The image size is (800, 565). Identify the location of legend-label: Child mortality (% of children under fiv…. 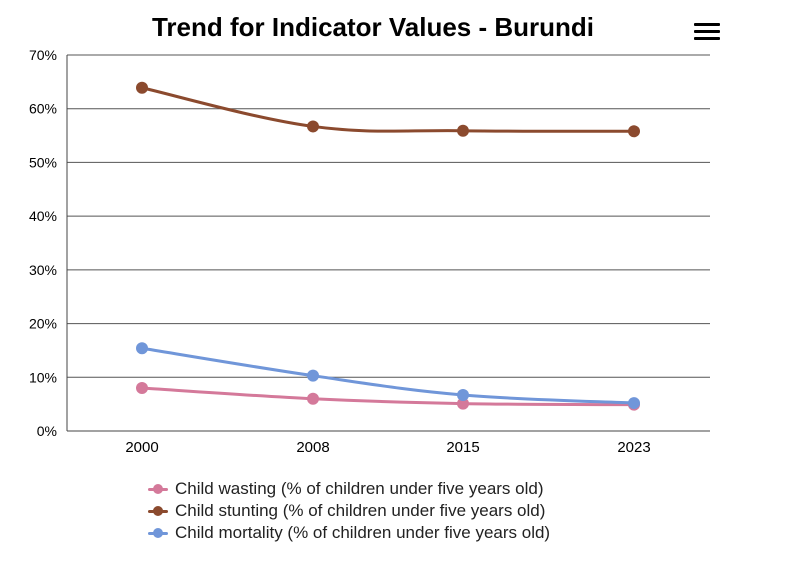
(363, 532).